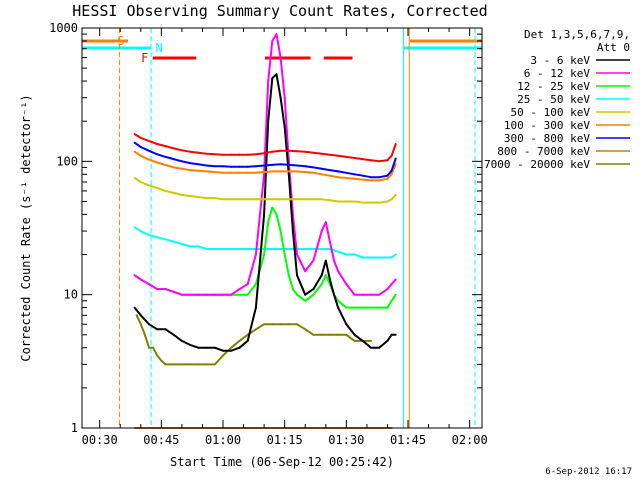 The image size is (640, 480). I want to click on legend-label: 50 - 100 keV, so click(551, 112).